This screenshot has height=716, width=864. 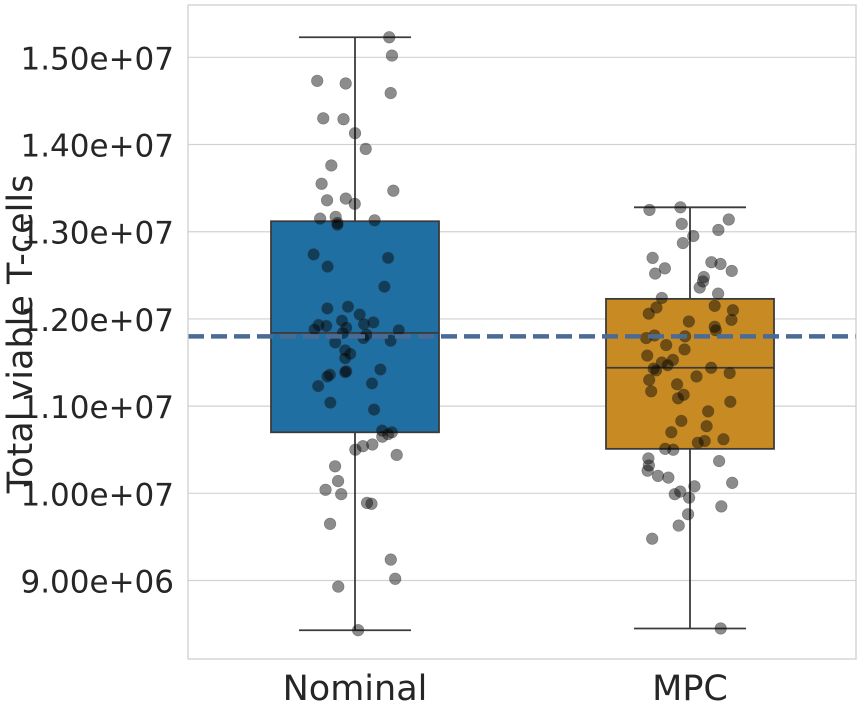 I want to click on y-axis-label: Total viable T-cells, so click(x=21, y=335).